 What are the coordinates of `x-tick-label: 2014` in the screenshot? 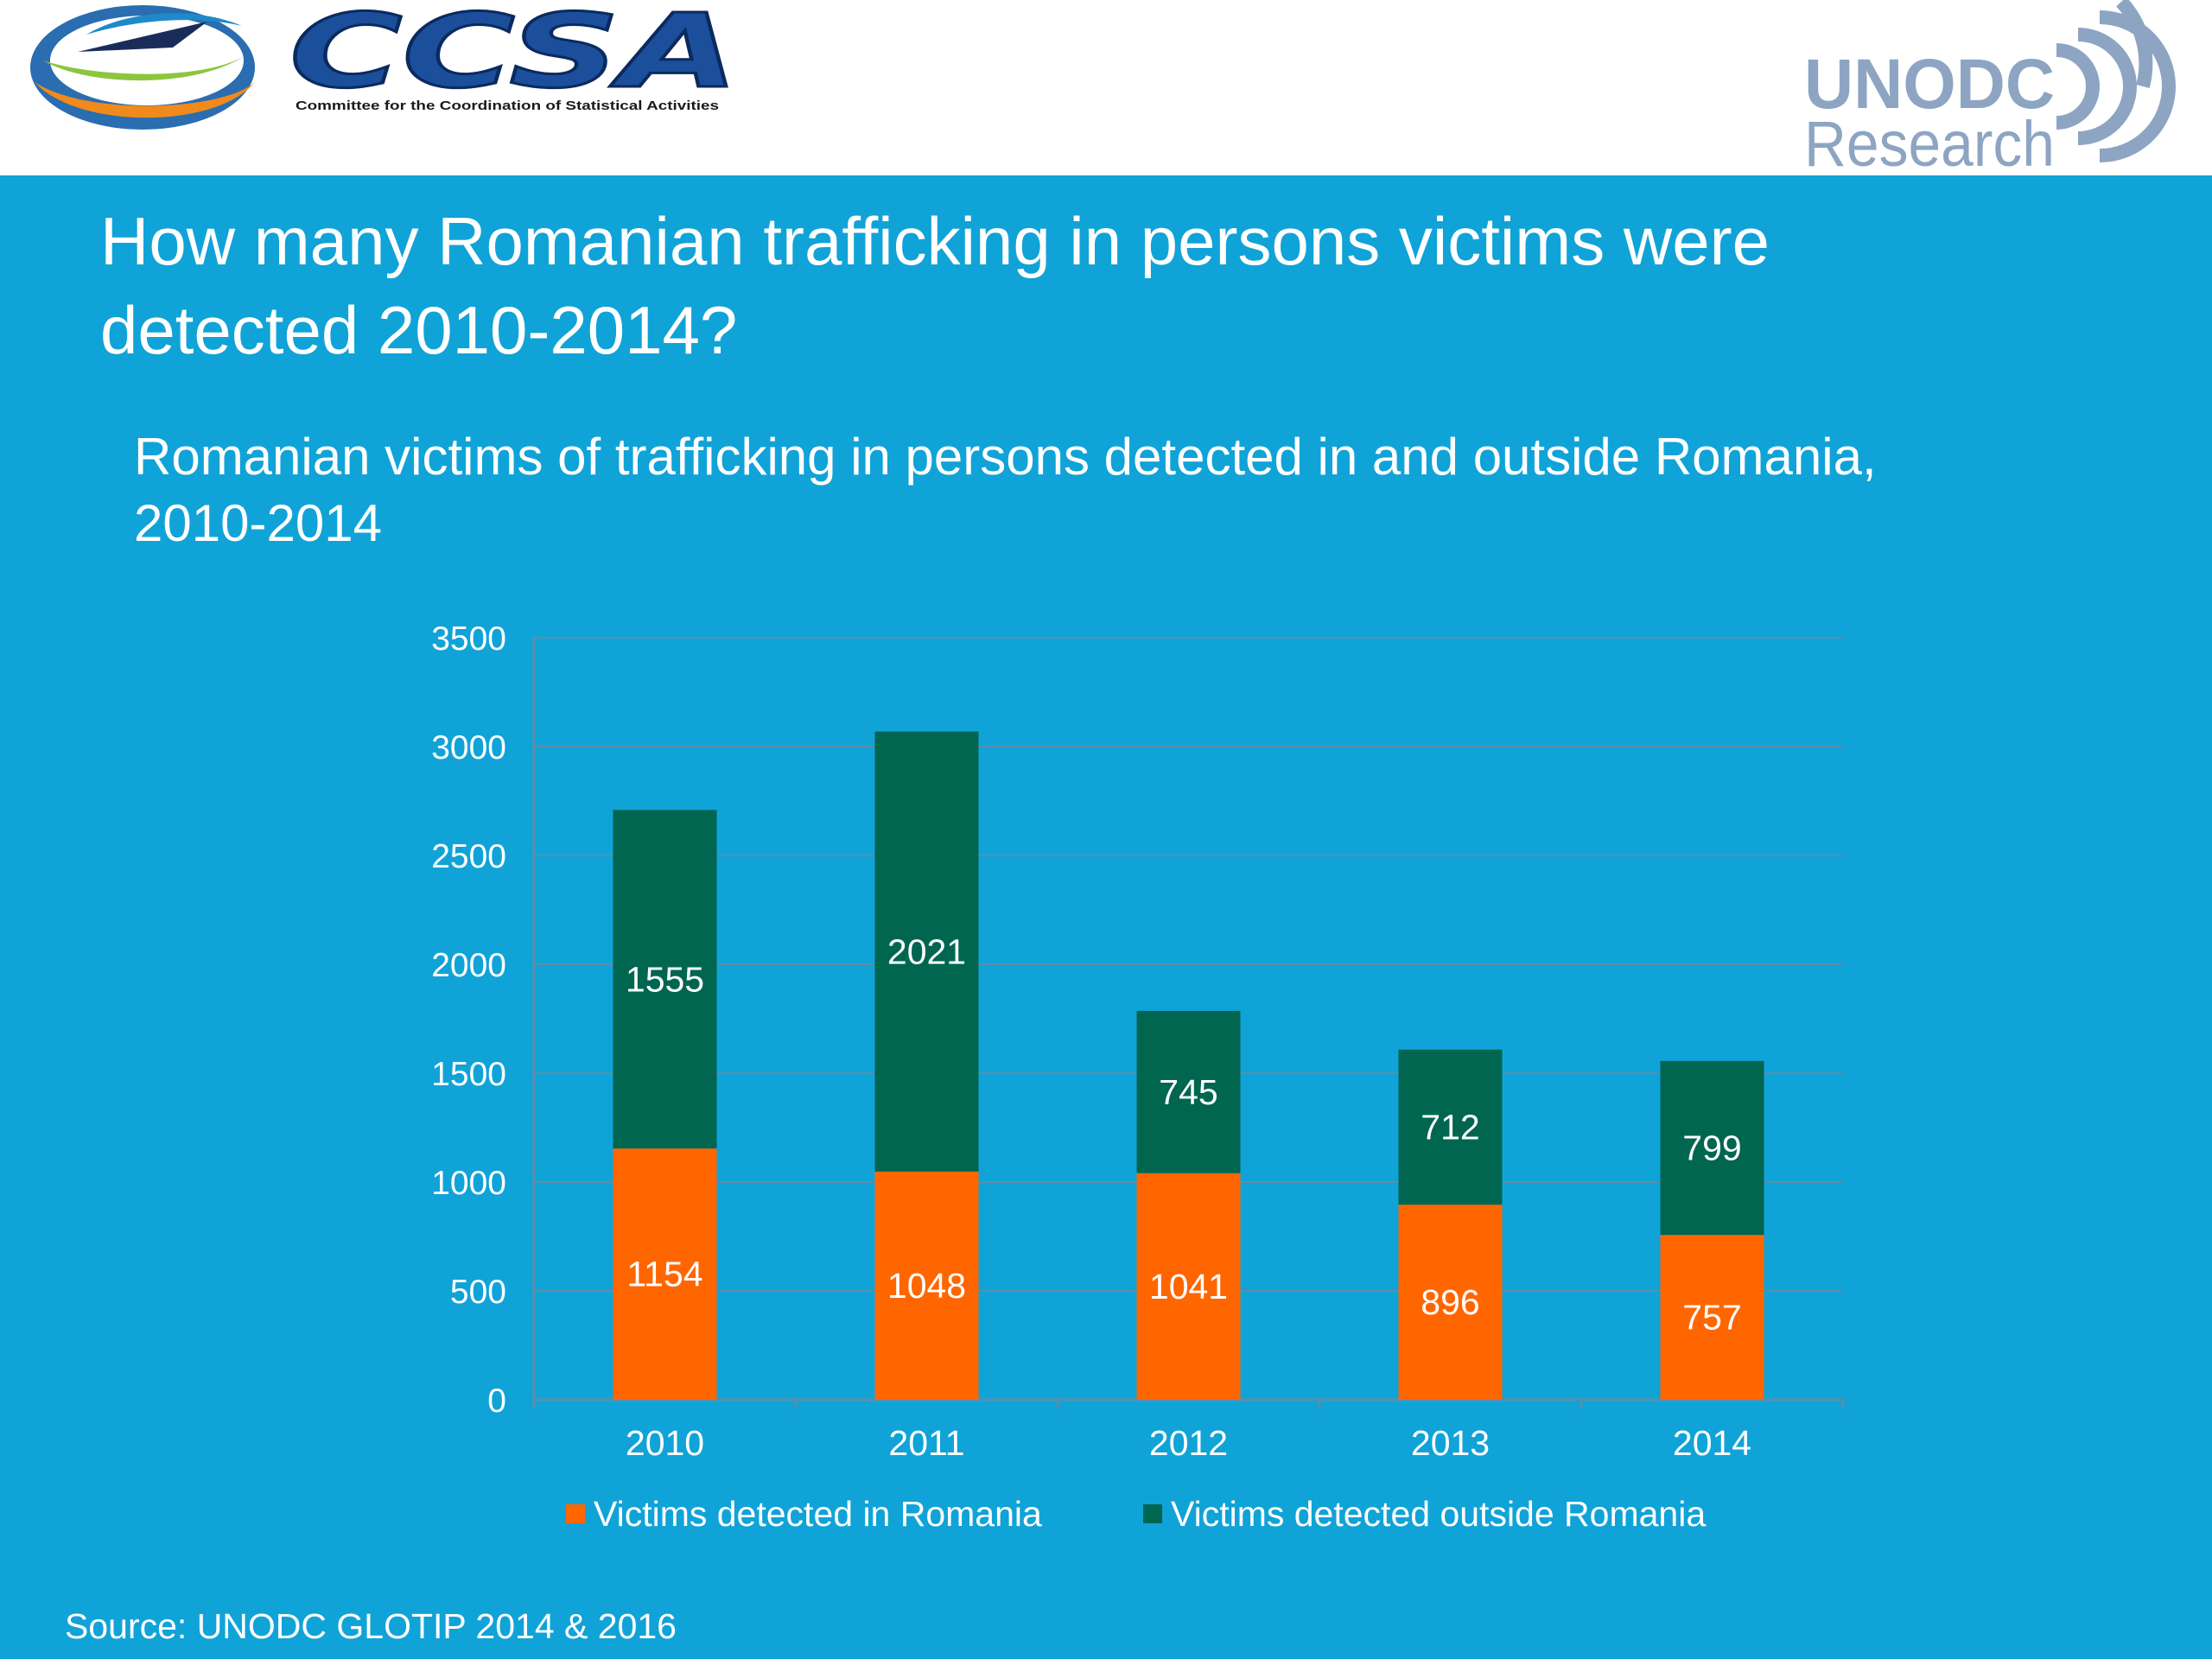 It's located at (1712, 1443).